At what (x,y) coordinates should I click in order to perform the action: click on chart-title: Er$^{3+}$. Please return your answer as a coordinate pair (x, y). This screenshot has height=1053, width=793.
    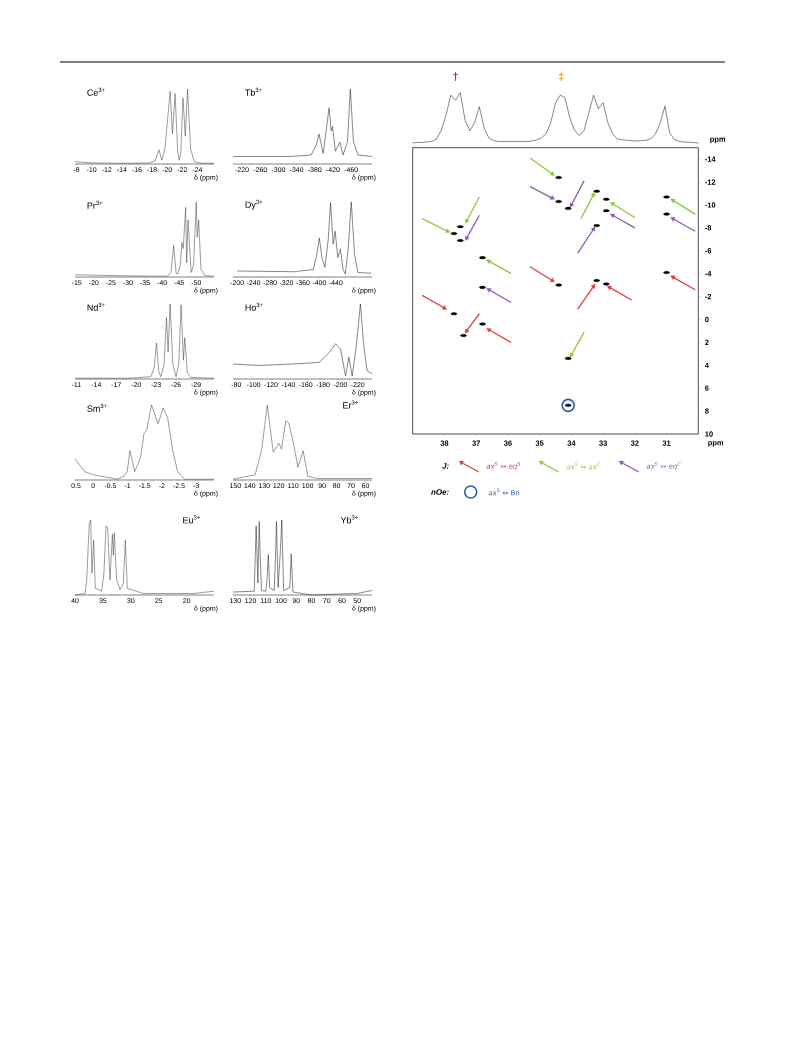
    Looking at the image, I should click on (350, 404).